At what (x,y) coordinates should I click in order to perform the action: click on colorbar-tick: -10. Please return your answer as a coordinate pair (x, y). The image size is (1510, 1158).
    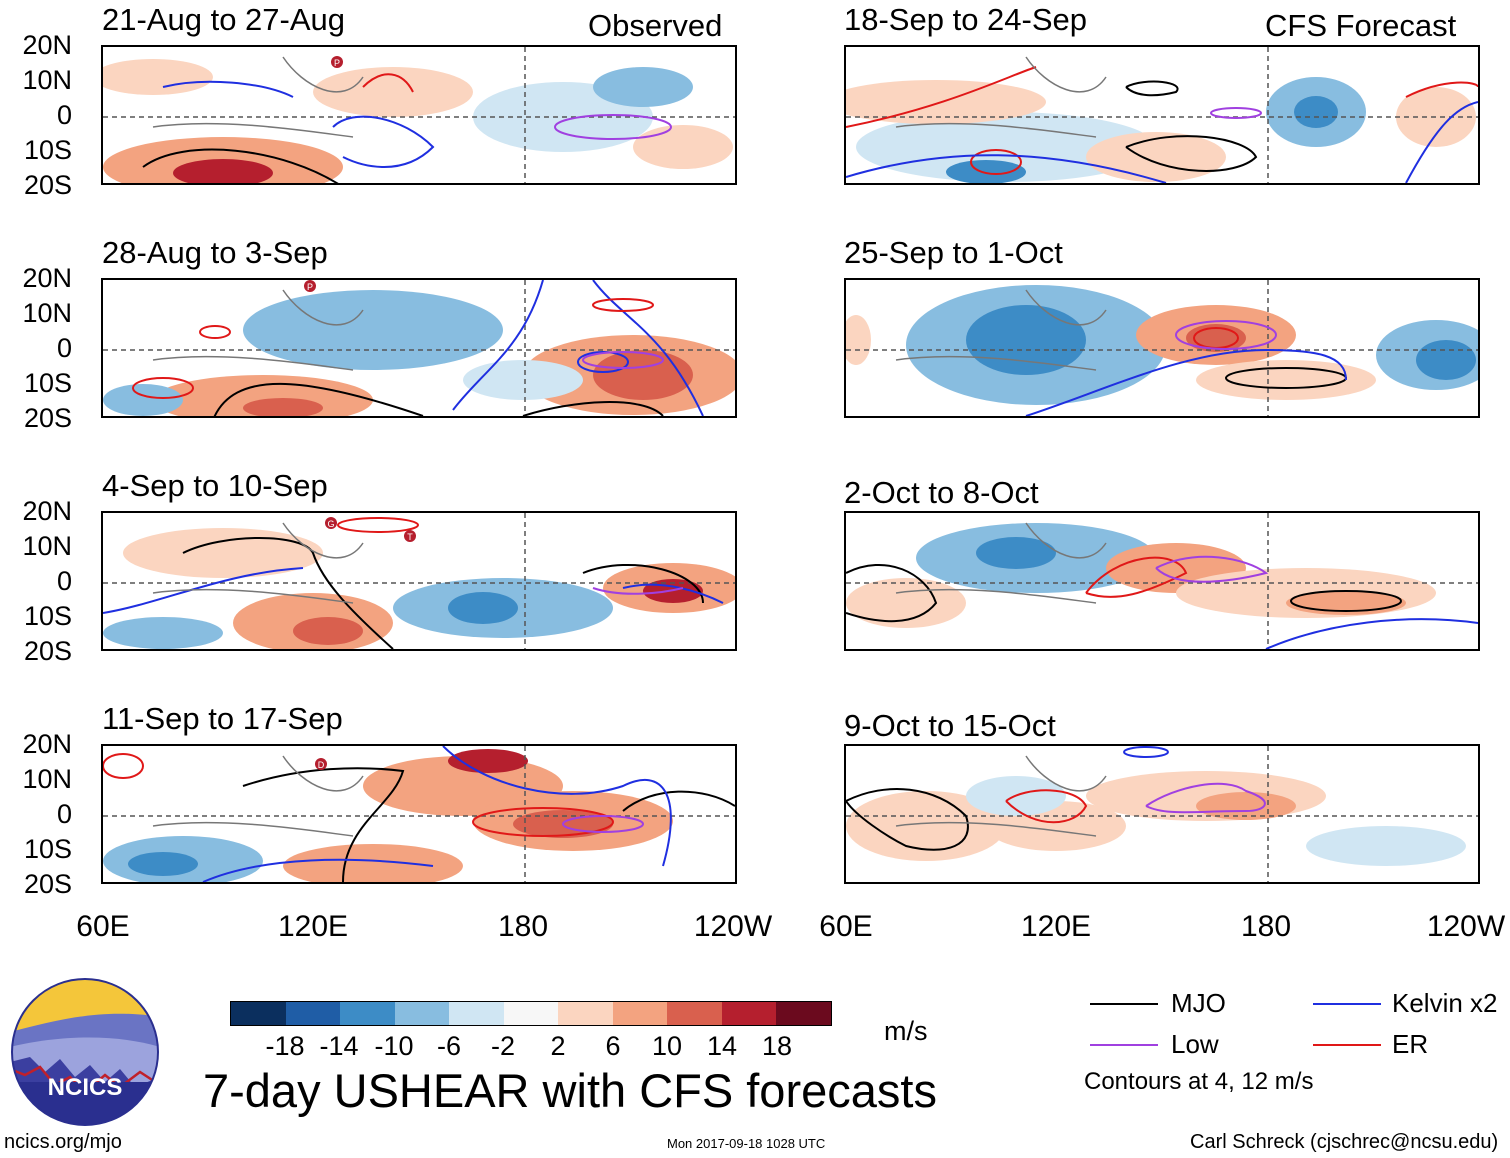
    Looking at the image, I should click on (394, 1046).